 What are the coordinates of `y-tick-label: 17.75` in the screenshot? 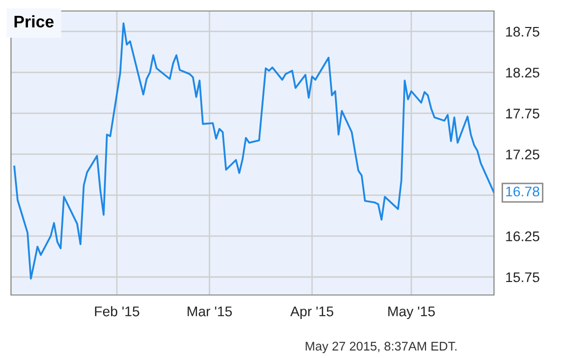 It's located at (523, 113).